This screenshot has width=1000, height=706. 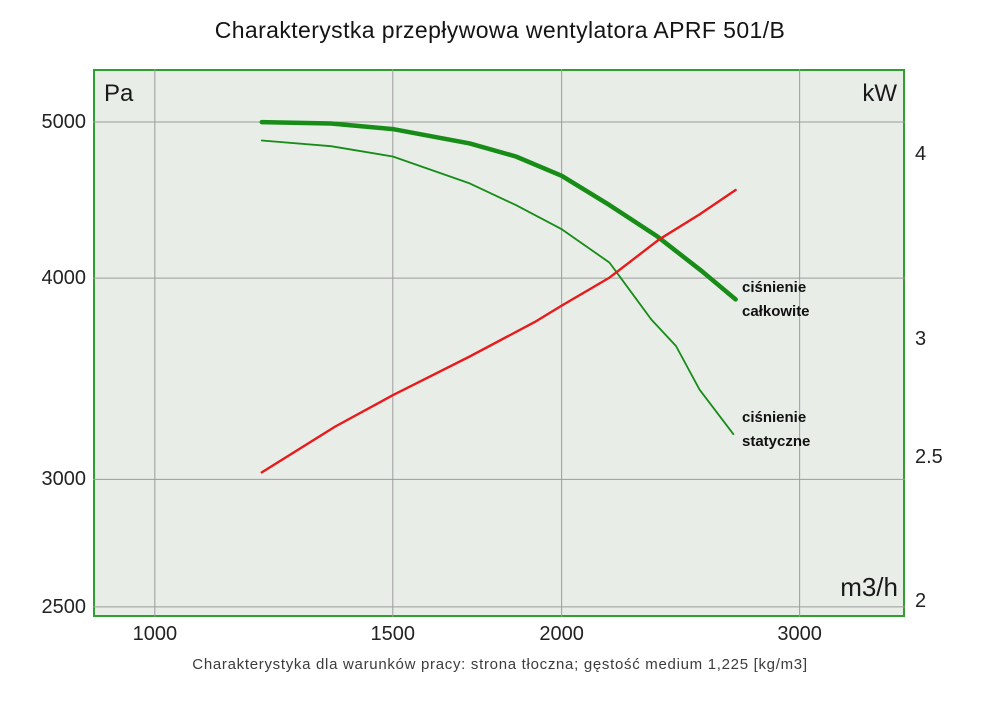 I want to click on y-left-tick-label: 4000, so click(x=64, y=278).